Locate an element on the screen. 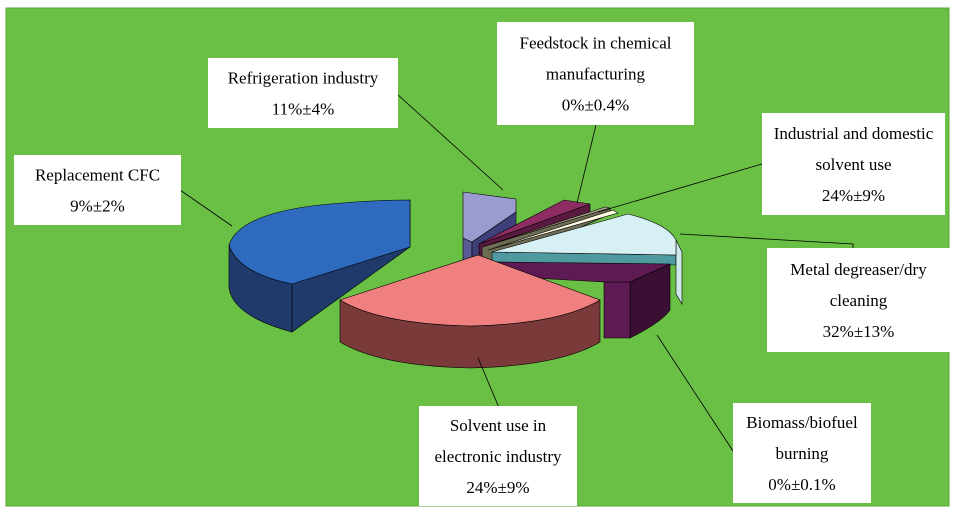 This screenshot has width=956, height=518. slice-top-industrial is located at coordinates (546, 227).